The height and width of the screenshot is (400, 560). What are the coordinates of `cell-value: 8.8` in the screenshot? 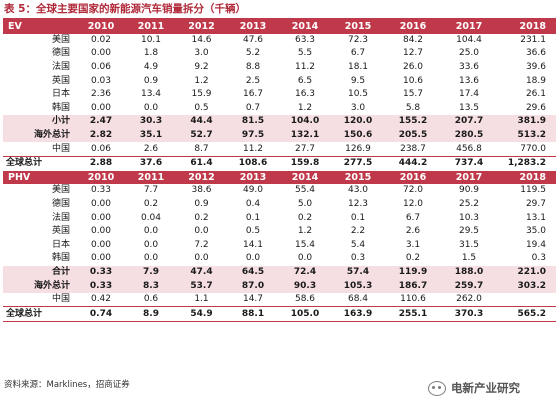 It's located at (253, 67).